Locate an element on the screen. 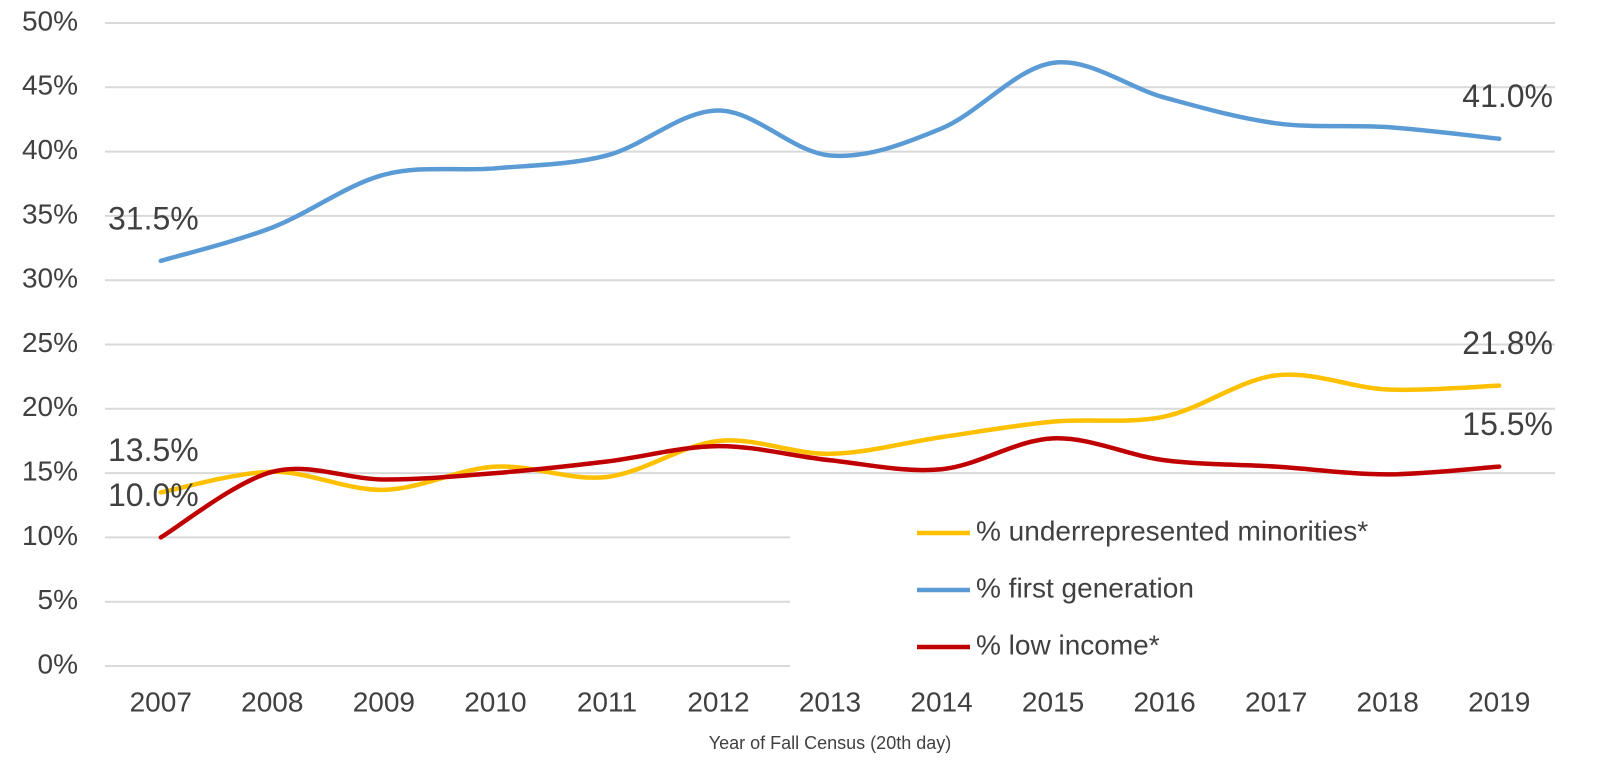  x-tick-label: 2014 is located at coordinates (941, 701).